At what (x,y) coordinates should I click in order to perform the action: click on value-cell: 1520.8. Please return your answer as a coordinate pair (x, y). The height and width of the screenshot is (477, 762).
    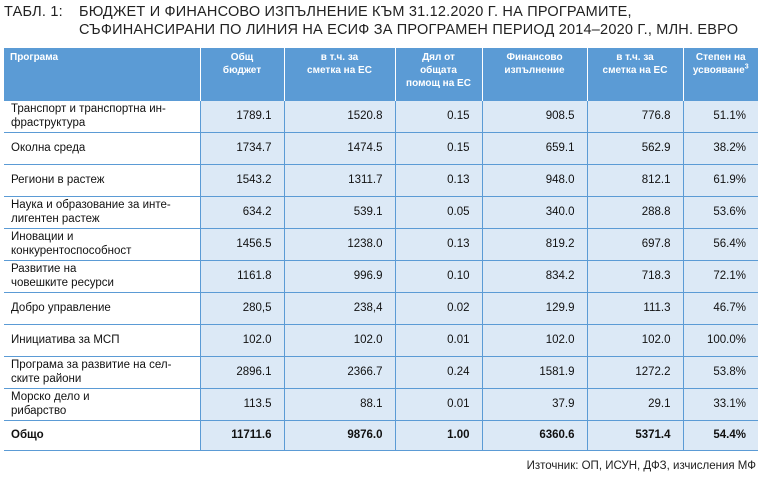
    Looking at the image, I should click on (340, 117).